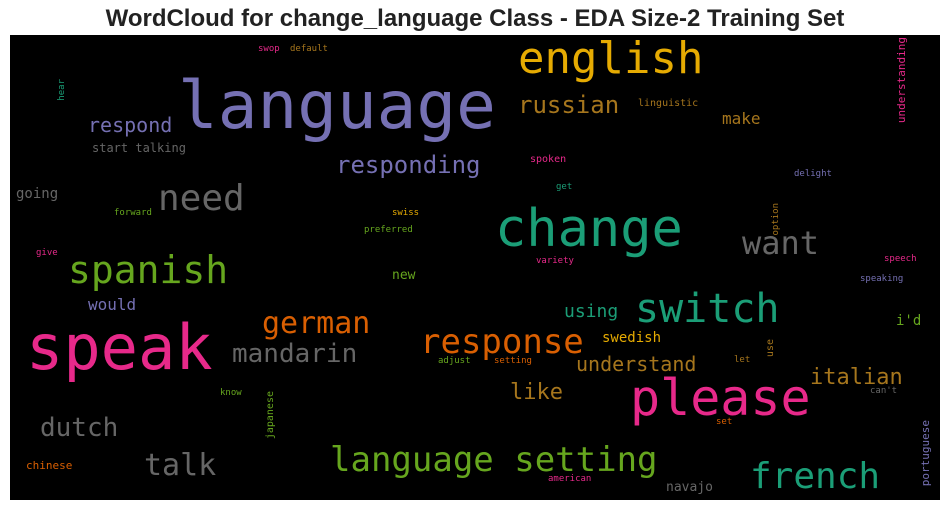 The image size is (950, 511). What do you see at coordinates (741, 118) in the screenshot?
I see `word-make: make` at bounding box center [741, 118].